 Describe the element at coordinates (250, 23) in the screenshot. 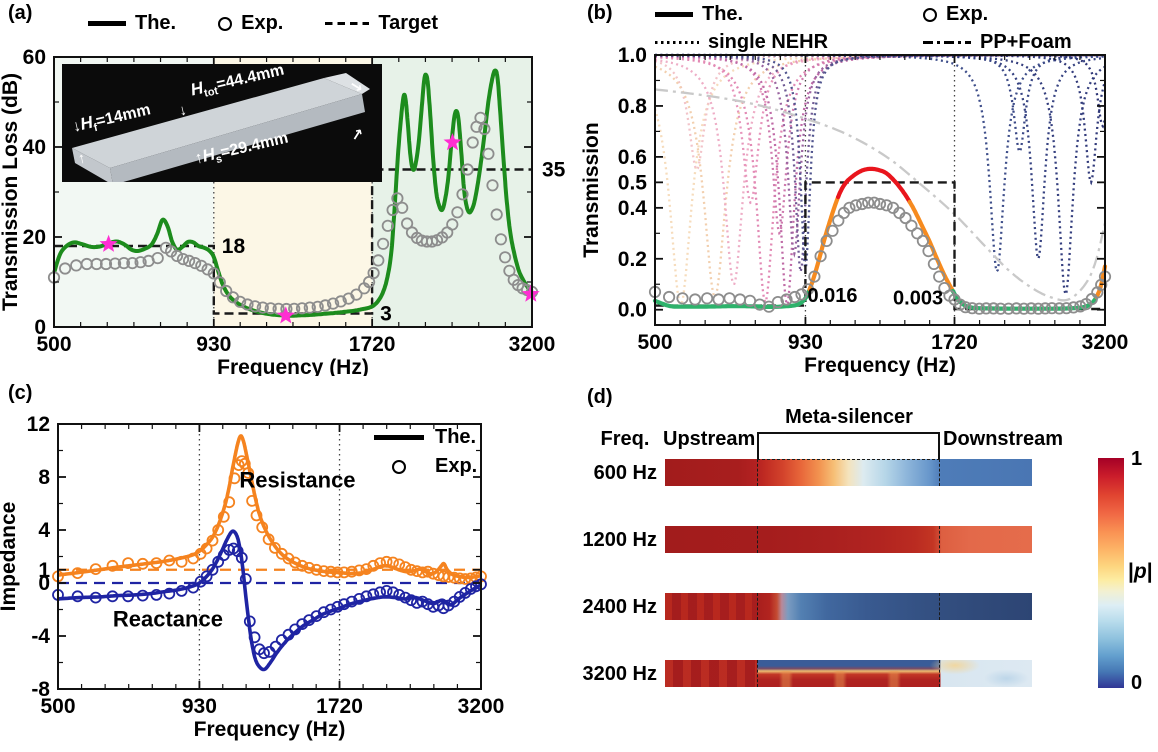

I see `legend-item-exp-: Exp.` at that location.